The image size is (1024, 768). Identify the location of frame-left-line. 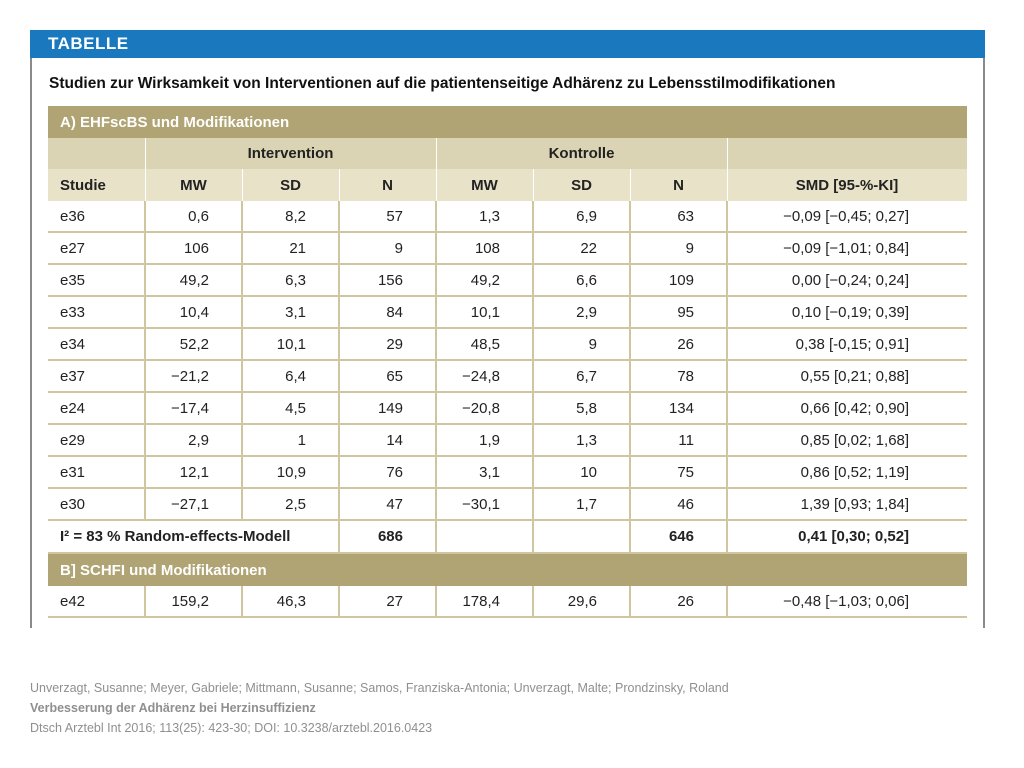
(31, 343).